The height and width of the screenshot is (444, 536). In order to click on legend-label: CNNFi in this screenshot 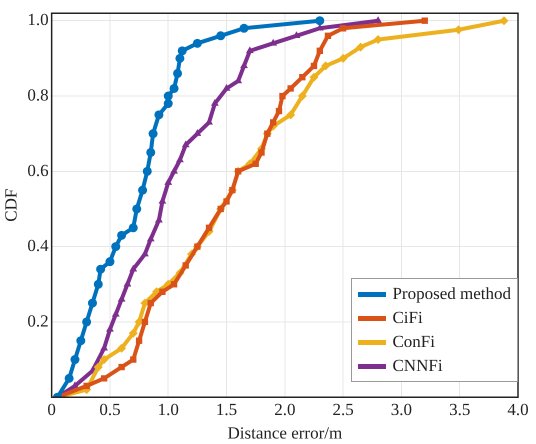, I will do `click(417, 366)`.